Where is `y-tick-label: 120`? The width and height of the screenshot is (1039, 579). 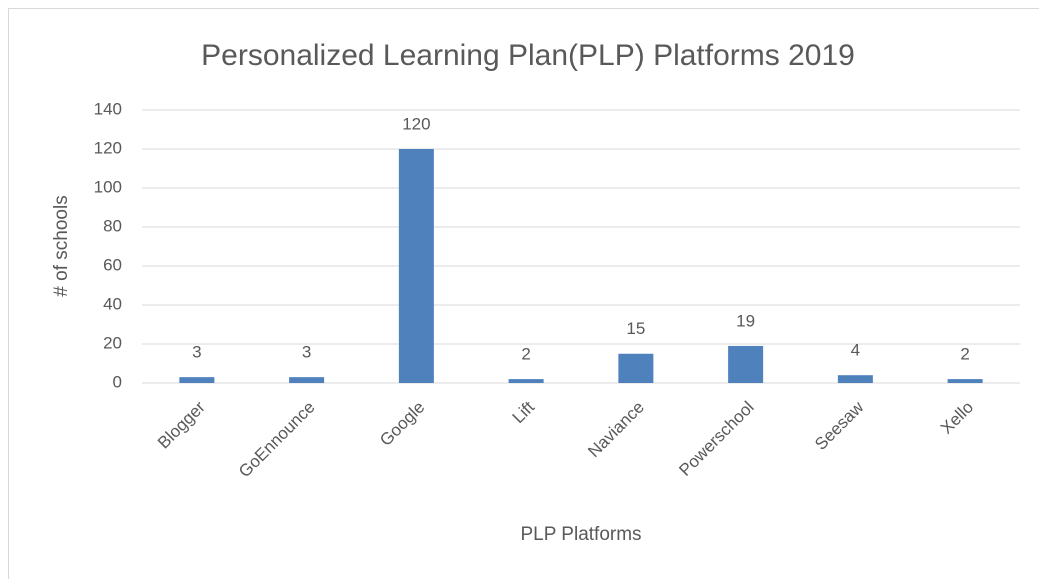
y-tick-label: 120 is located at coordinates (108, 147).